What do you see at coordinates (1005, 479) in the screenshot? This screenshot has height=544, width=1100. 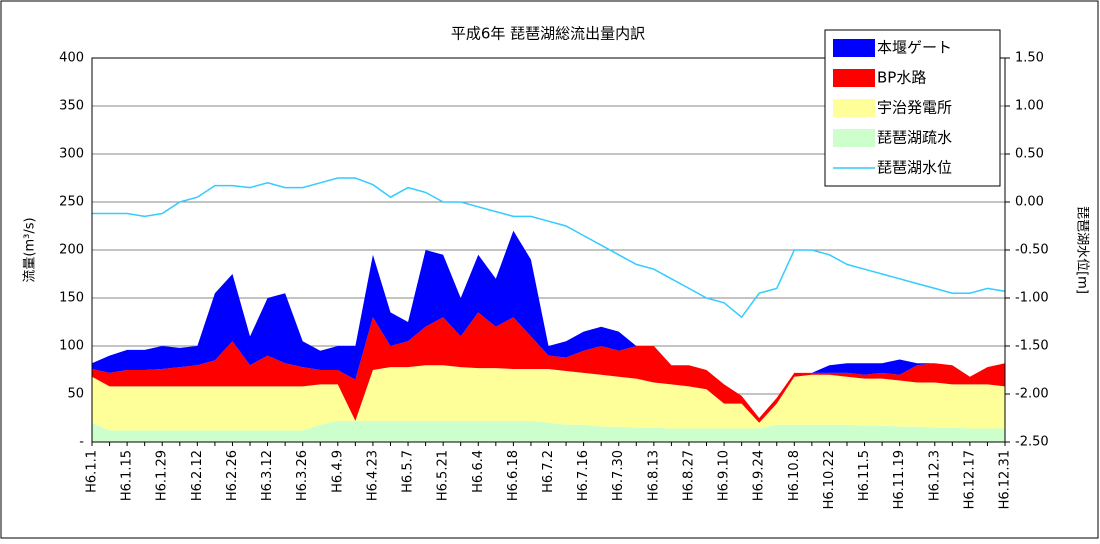 I see `x-tick-label: H6.12.31` at bounding box center [1005, 479].